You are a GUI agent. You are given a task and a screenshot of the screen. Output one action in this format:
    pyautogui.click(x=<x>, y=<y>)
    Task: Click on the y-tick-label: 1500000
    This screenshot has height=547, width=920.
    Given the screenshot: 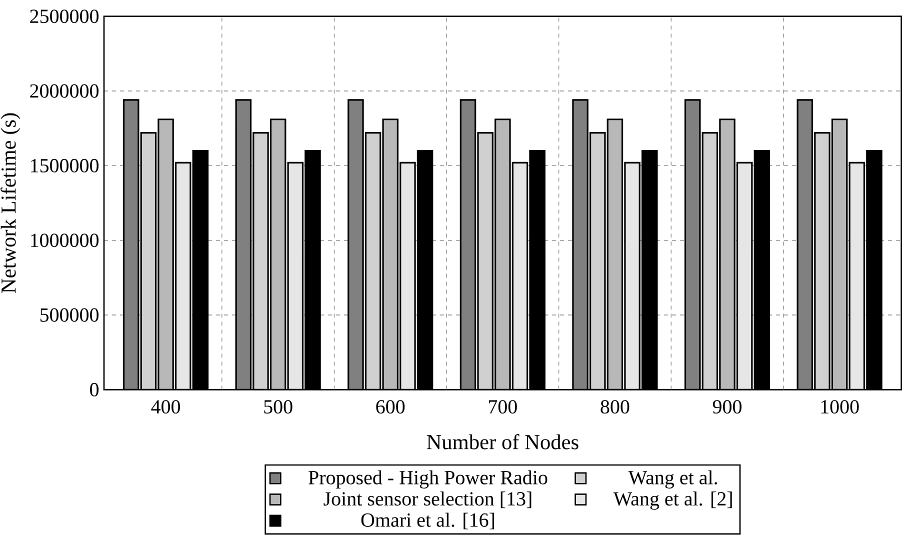 What is the action you would take?
    pyautogui.click(x=65, y=165)
    